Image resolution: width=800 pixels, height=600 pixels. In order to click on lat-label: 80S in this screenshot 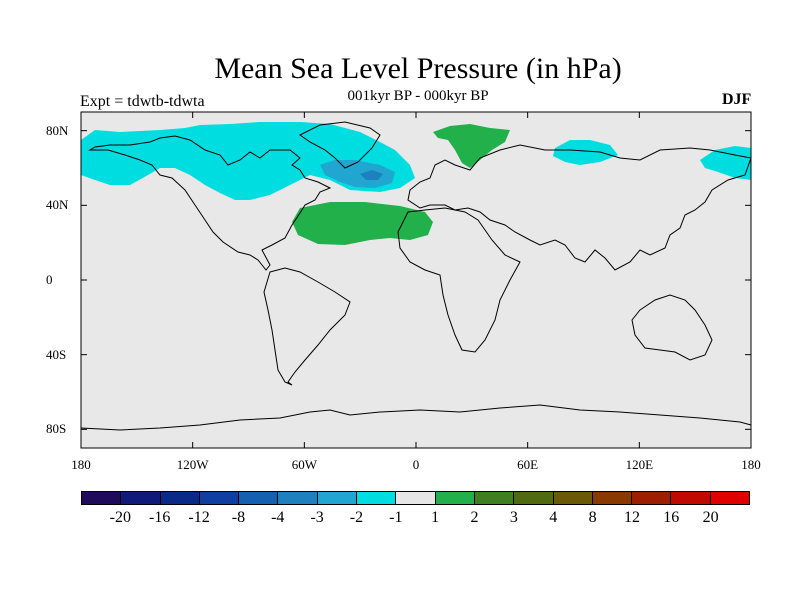, I will do `click(56, 429)`.